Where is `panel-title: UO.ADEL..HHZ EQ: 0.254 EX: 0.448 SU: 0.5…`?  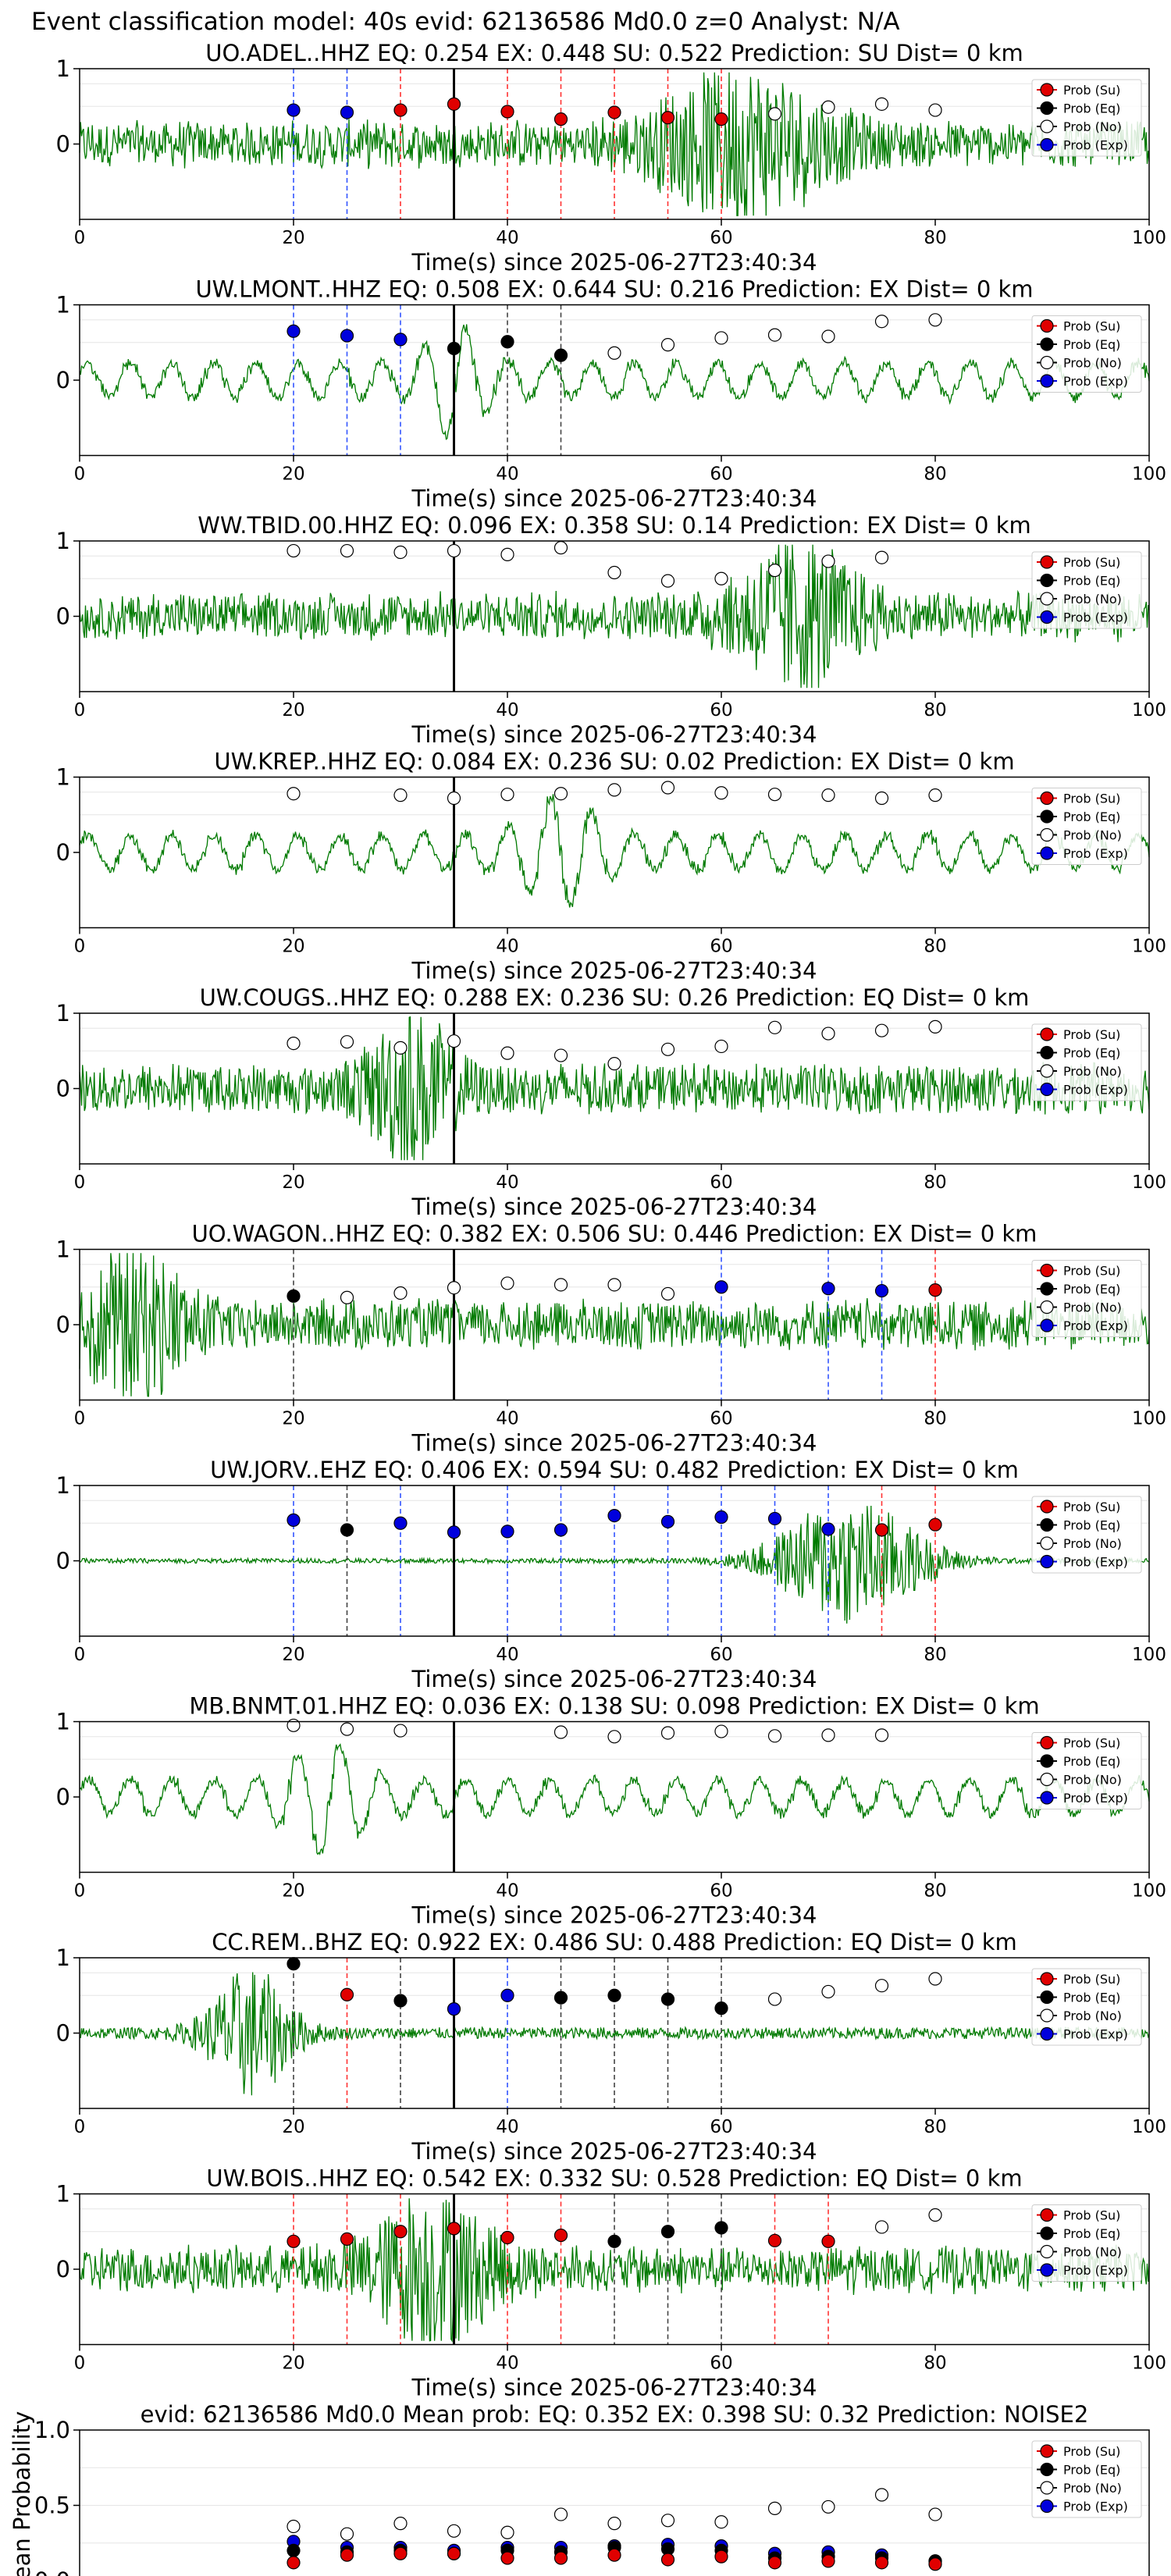
panel-title: UO.ADEL..HHZ EQ: 0.254 EX: 0.448 SU: 0.5… is located at coordinates (614, 53).